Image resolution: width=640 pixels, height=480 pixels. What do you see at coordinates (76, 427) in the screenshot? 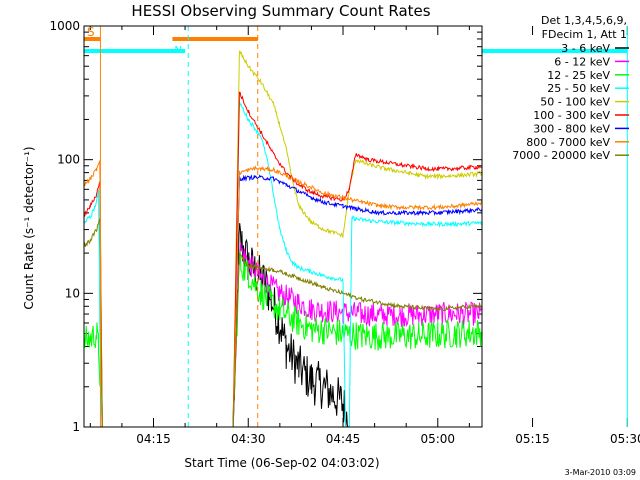
I see `y-tick-label: 1` at bounding box center [76, 427].